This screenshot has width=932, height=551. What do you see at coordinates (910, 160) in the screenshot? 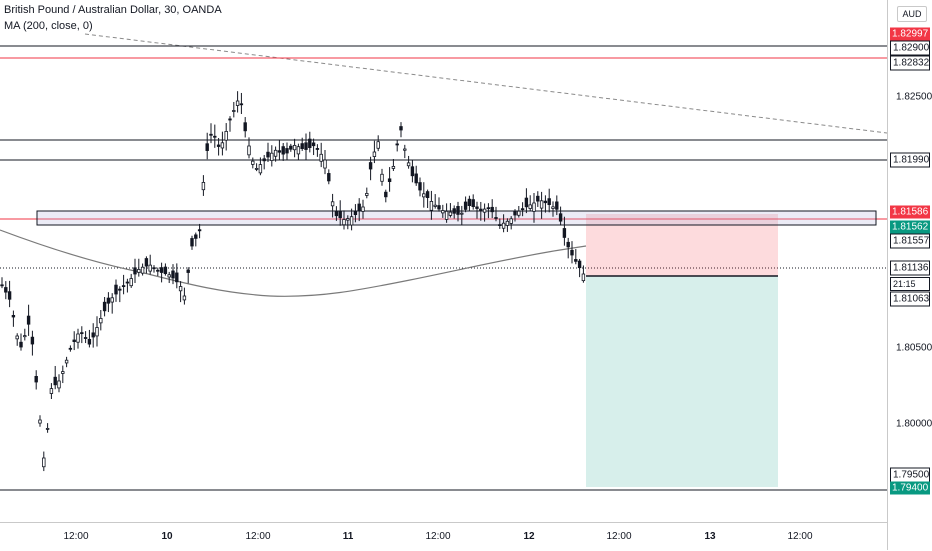
I see `price-label: 1.81990` at bounding box center [910, 160].